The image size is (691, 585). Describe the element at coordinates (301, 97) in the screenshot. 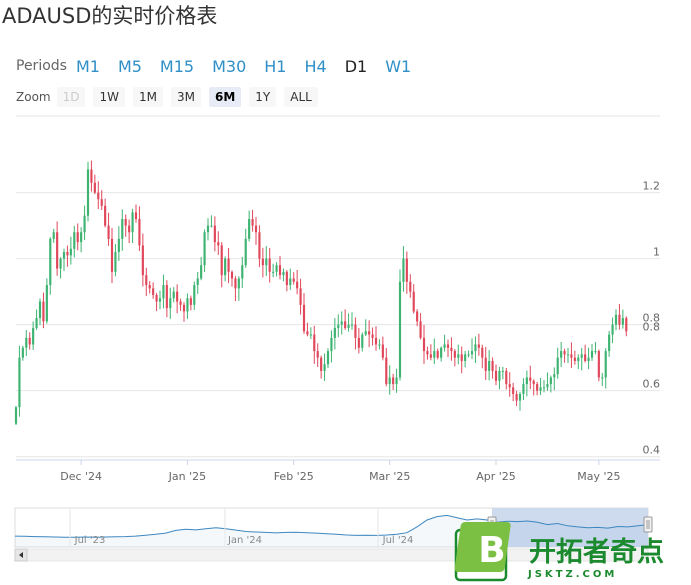

I see `zoom-all-button: ALL` at that location.